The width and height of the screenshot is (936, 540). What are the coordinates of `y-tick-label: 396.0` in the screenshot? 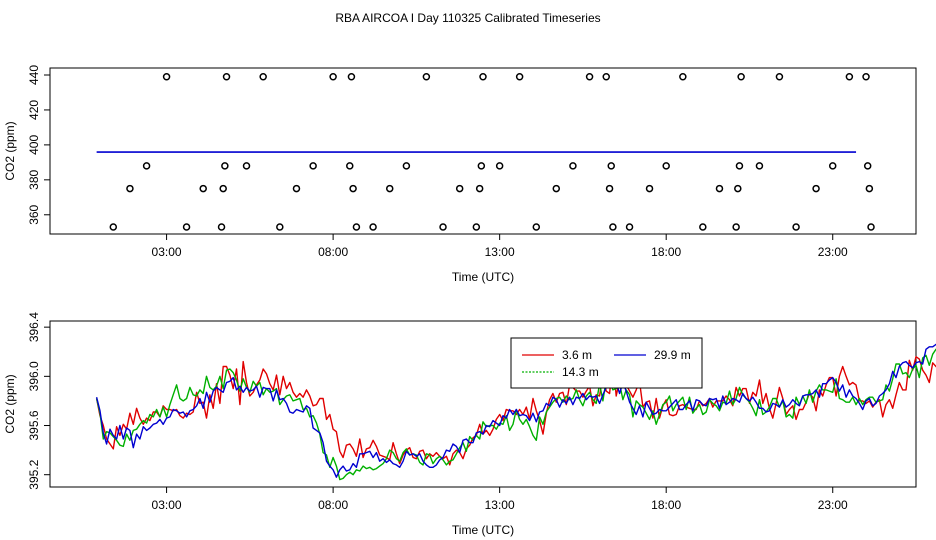 It's located at (34, 376).